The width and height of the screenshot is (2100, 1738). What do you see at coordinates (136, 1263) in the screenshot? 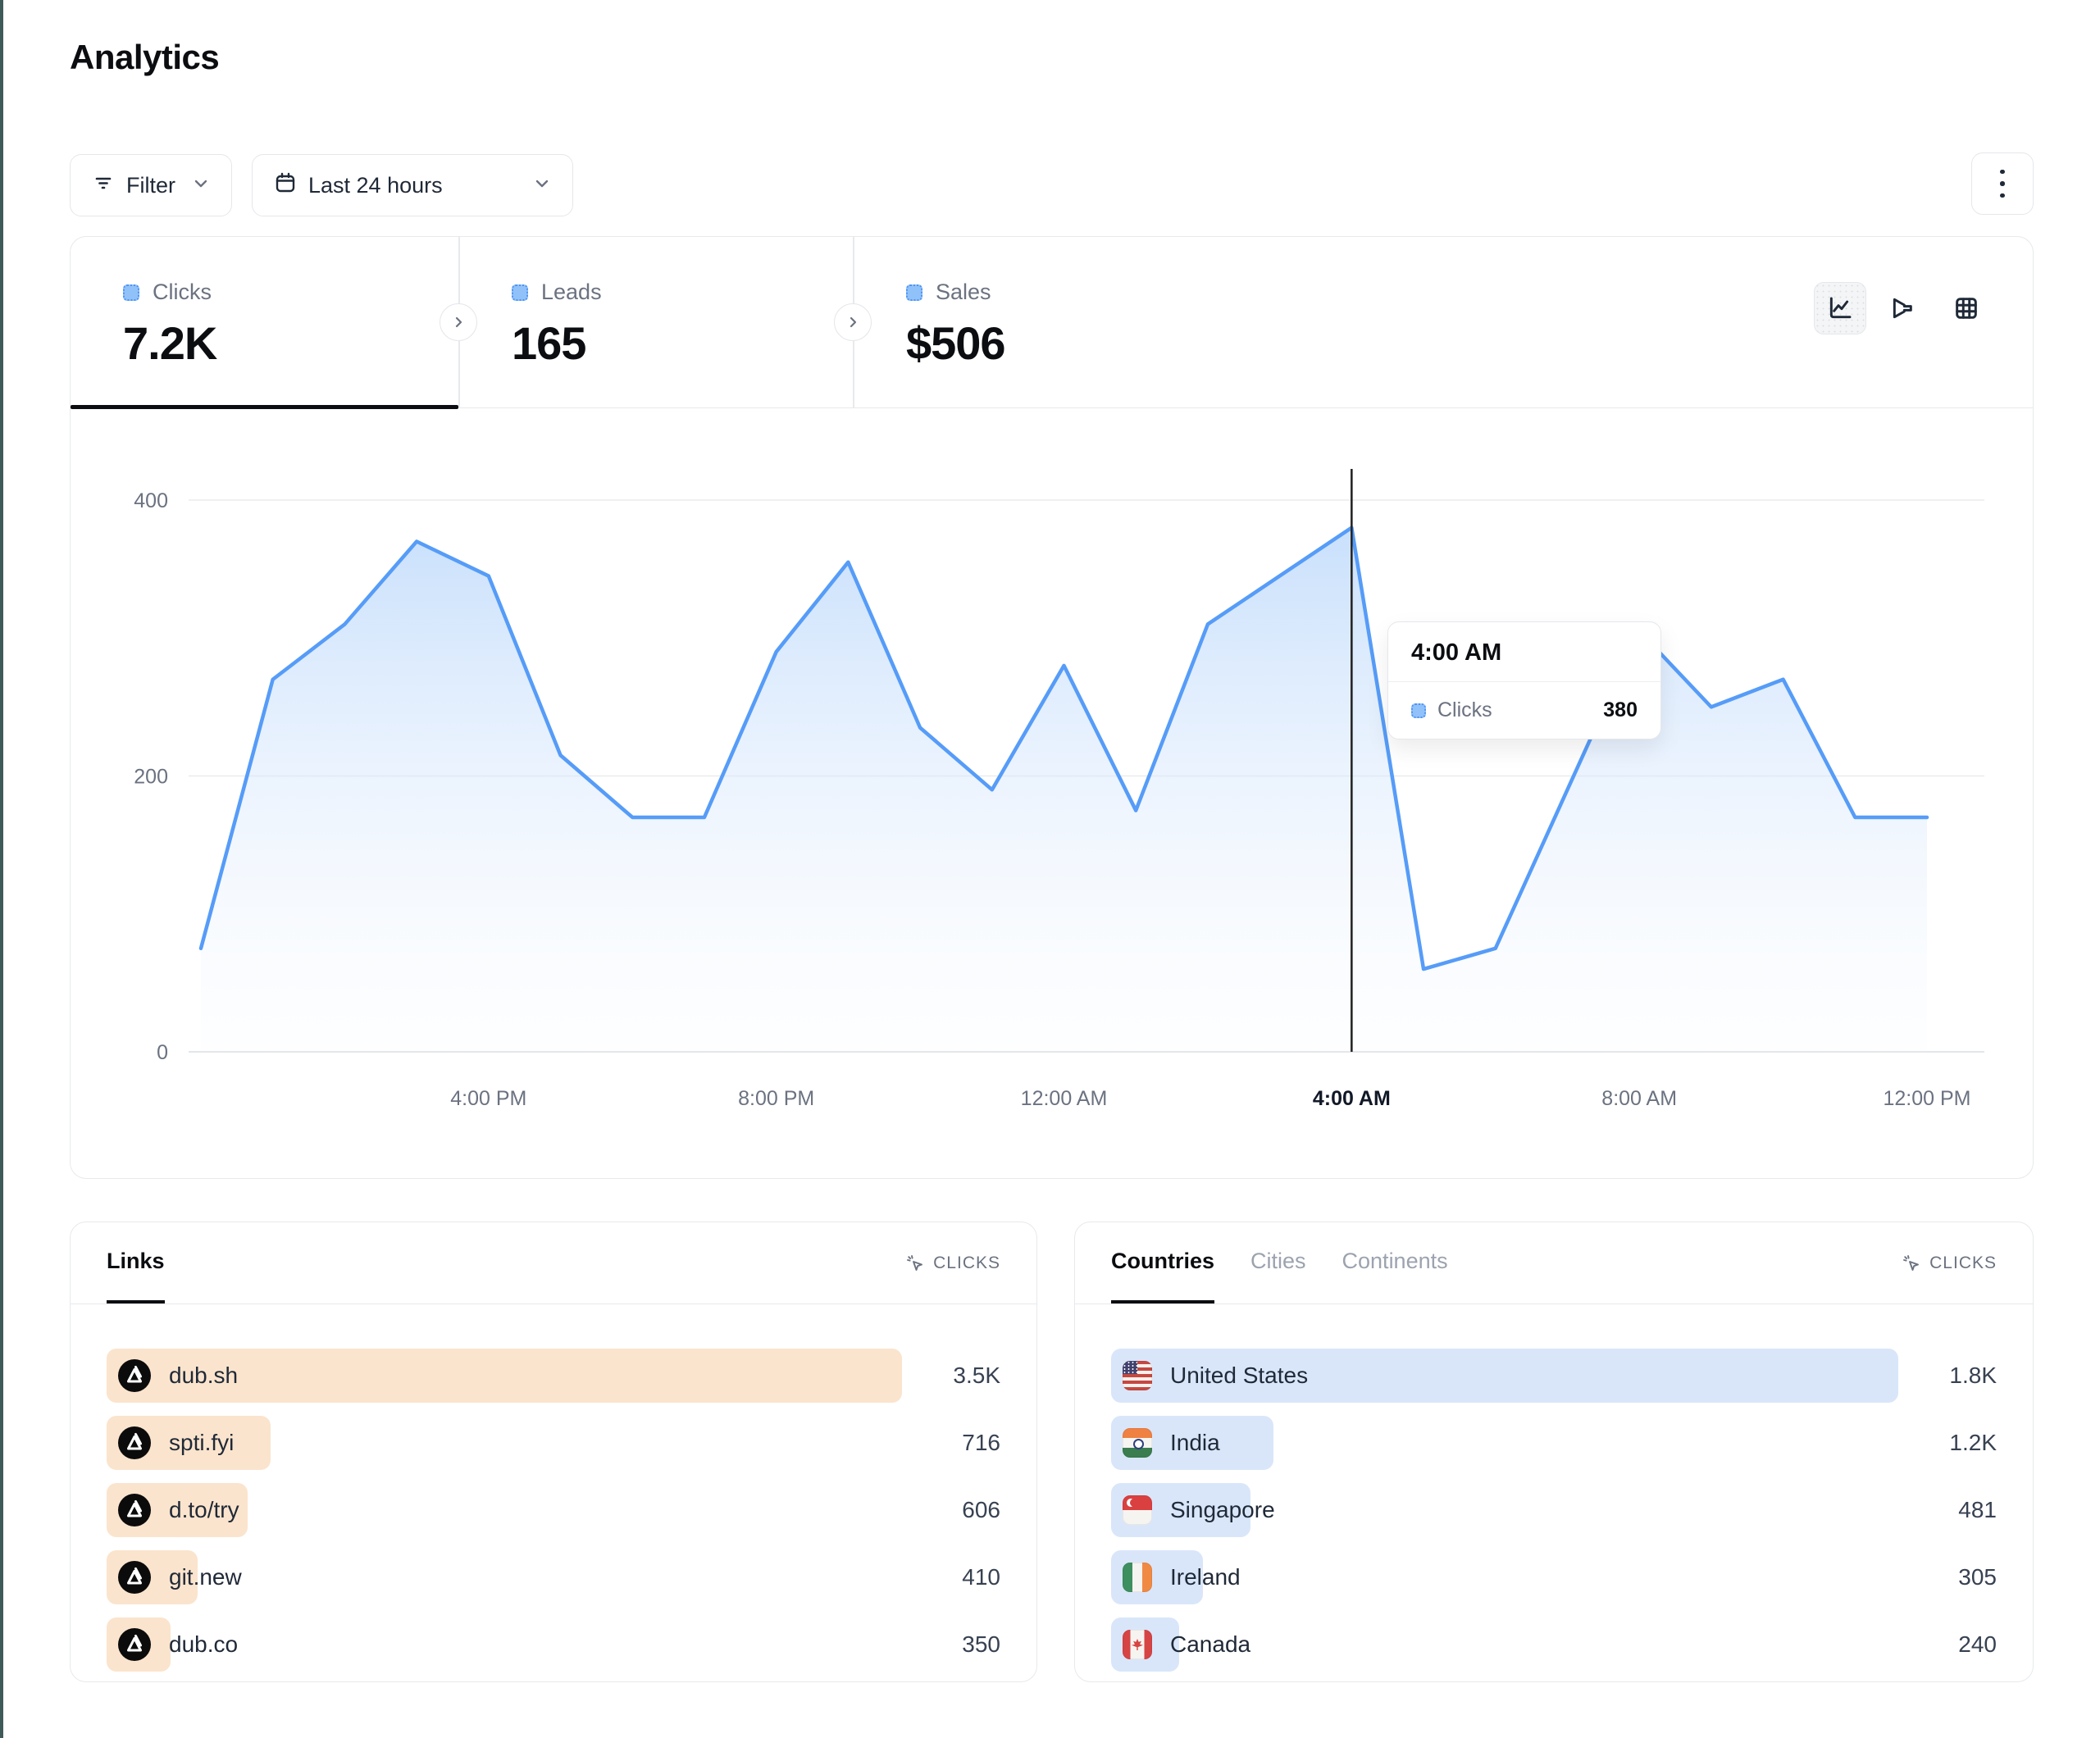
I see `tab-links: Links` at bounding box center [136, 1263].